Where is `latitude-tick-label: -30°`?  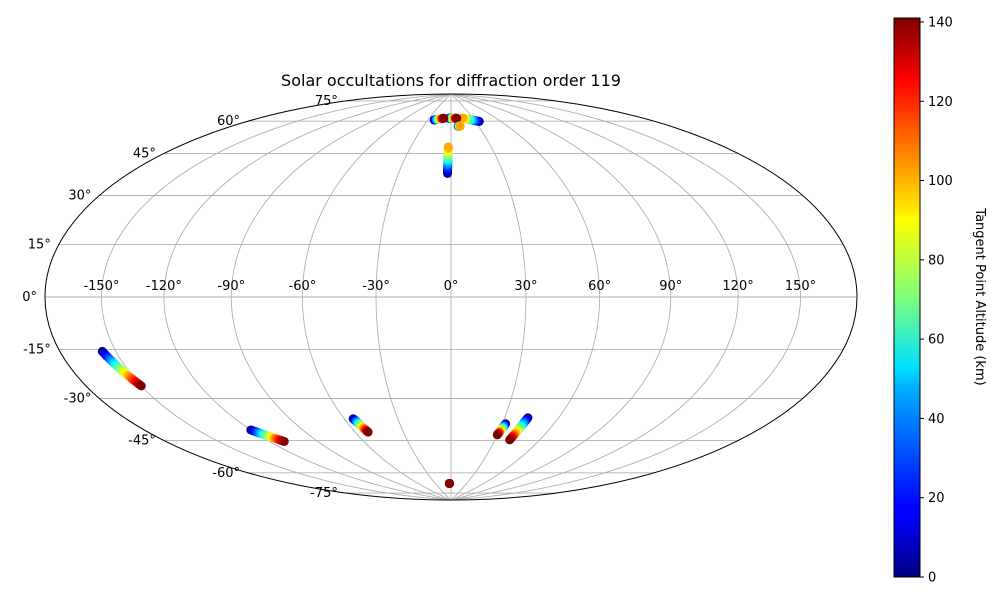 latitude-tick-label: -30° is located at coordinates (78, 399).